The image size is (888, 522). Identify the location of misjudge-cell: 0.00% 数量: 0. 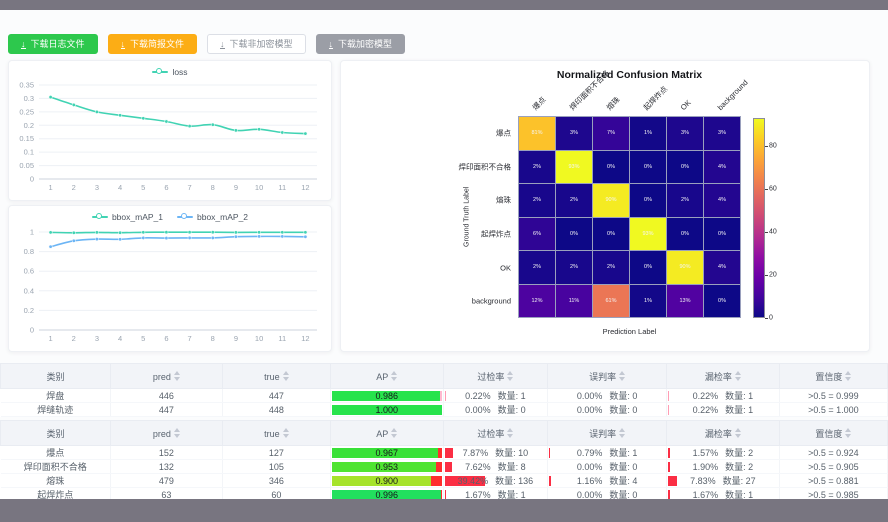
(607, 409).